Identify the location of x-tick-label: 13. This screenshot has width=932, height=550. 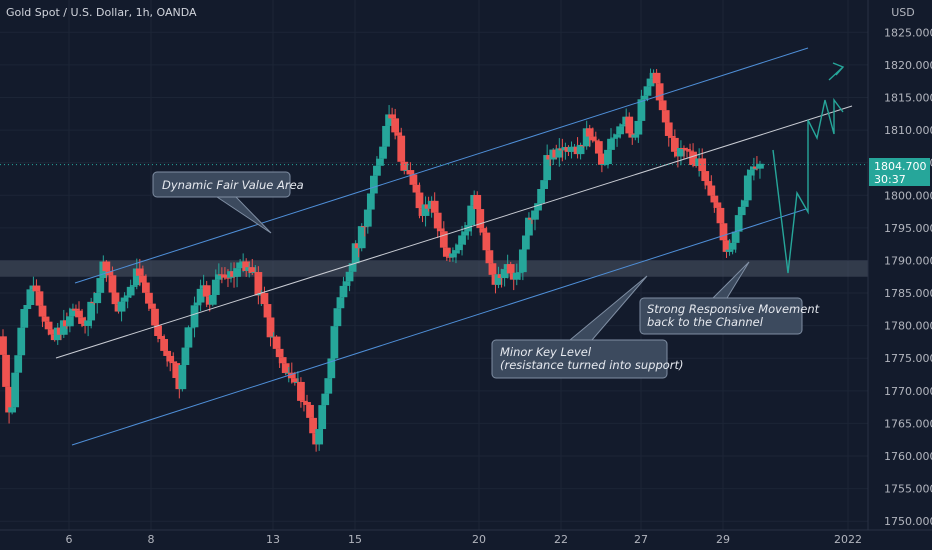
(273, 539).